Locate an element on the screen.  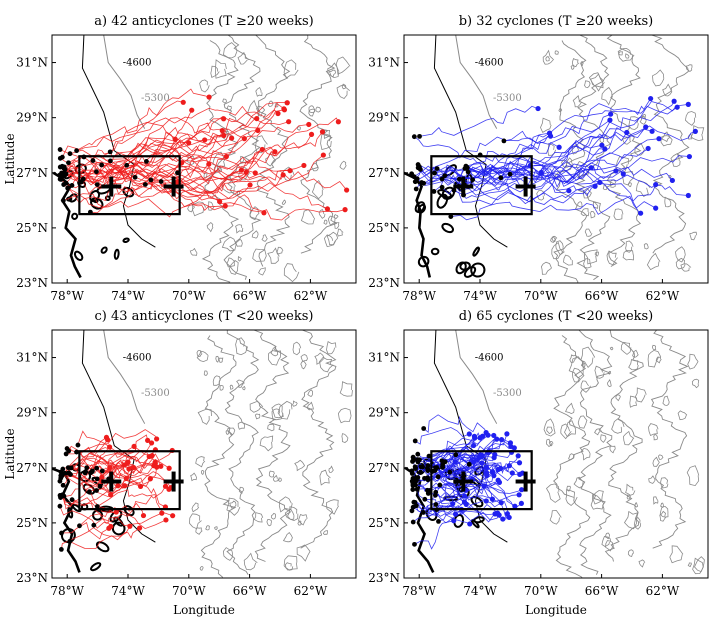
lat-tick-label: 31°N is located at coordinates (32, 358).